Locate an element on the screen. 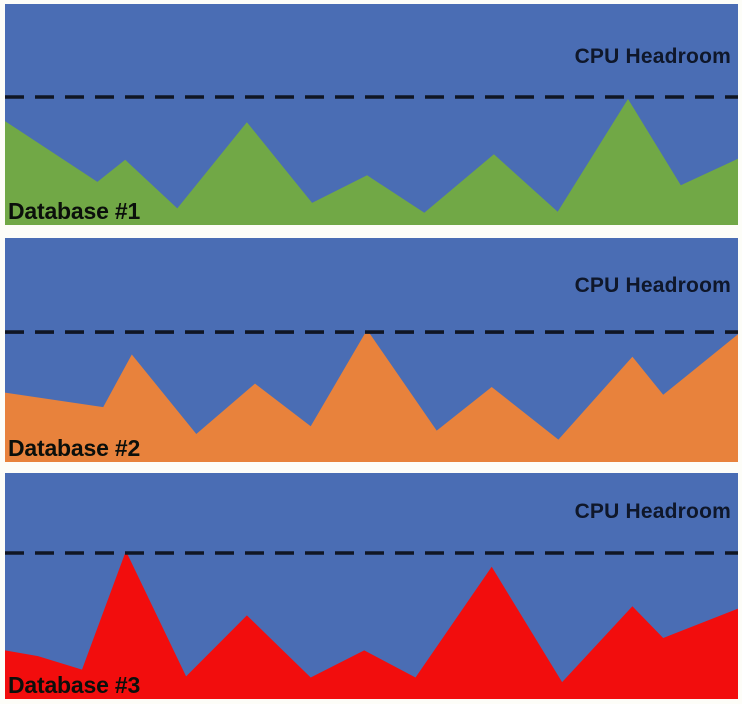 This screenshot has width=742, height=704. database-3-label: Database #3 is located at coordinates (74, 685).